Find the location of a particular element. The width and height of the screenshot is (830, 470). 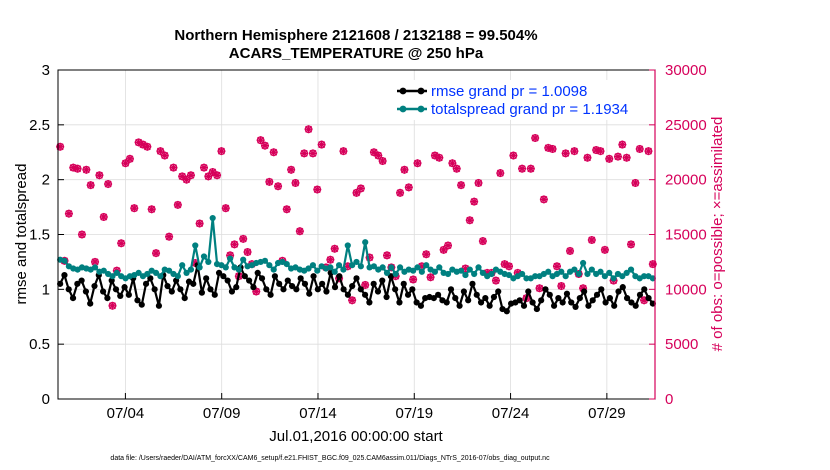

y-left-tick-label: 1.5 is located at coordinates (39, 235).